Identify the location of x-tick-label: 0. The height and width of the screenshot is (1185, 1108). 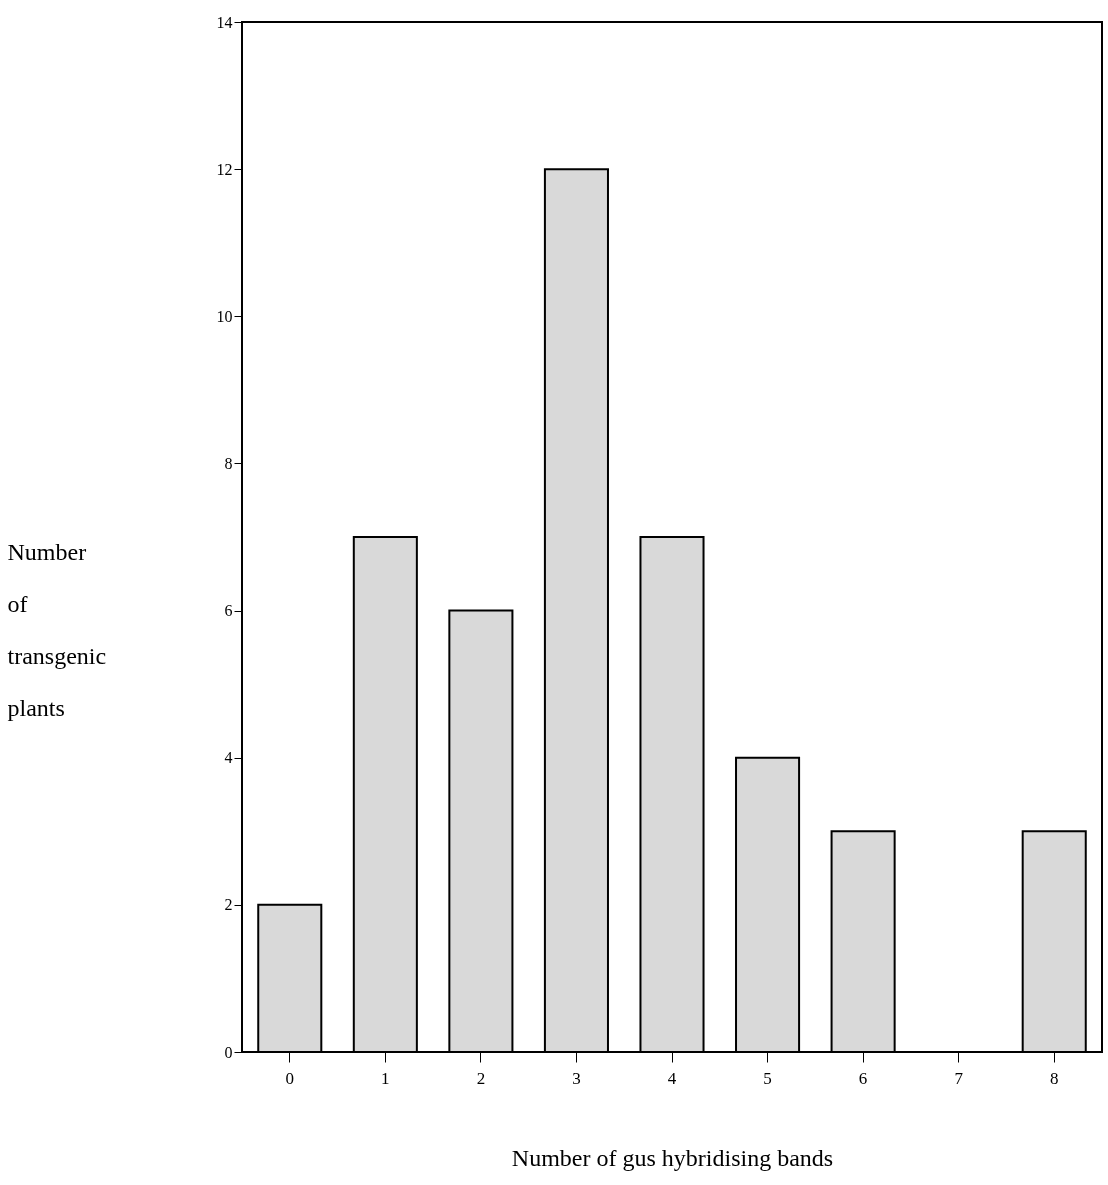
(290, 1078).